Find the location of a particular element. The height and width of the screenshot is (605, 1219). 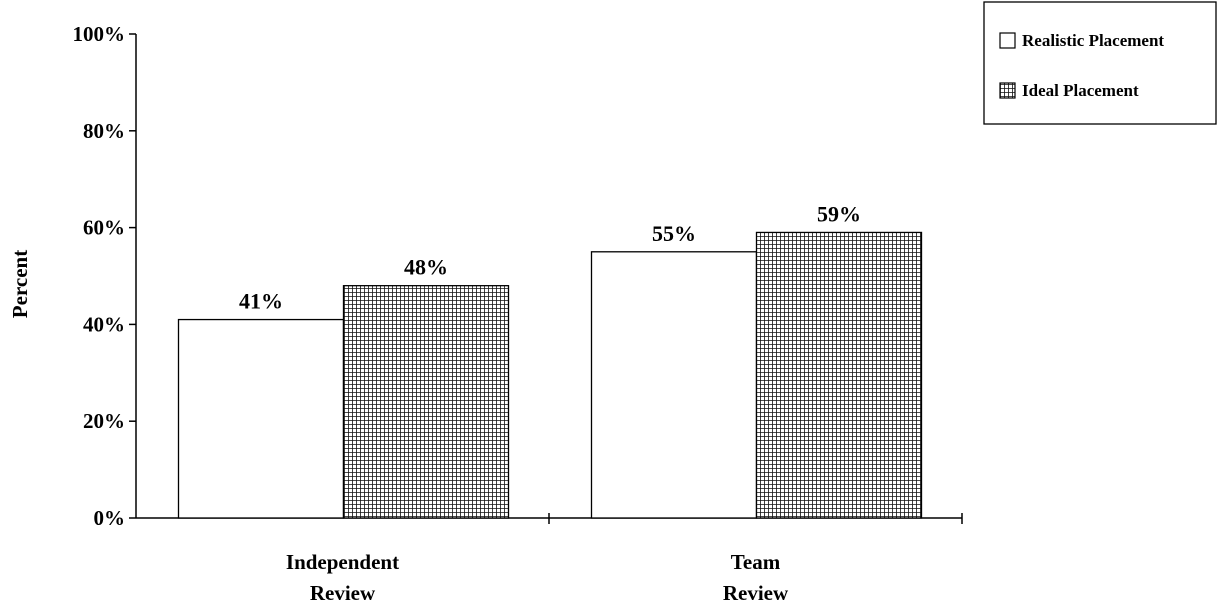

y-tick-label: 20% is located at coordinates (104, 421).